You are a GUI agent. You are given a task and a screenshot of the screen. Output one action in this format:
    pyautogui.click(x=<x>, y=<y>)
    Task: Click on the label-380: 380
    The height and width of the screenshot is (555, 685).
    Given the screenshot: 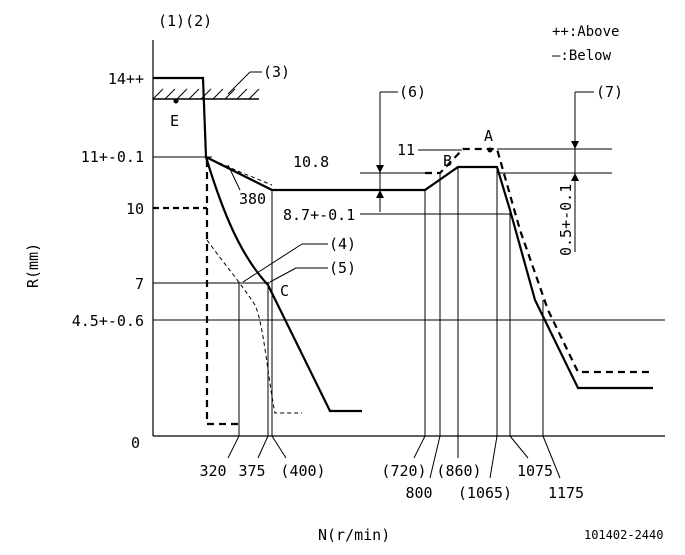 What is the action you would take?
    pyautogui.click(x=252, y=199)
    